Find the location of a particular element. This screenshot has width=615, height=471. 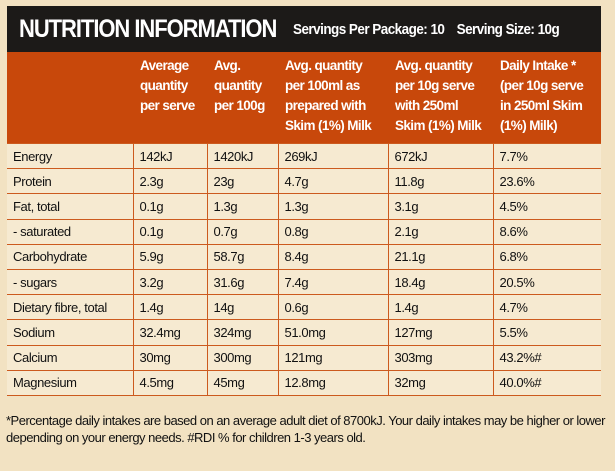

nutrient-value: 0.7g is located at coordinates (242, 231).